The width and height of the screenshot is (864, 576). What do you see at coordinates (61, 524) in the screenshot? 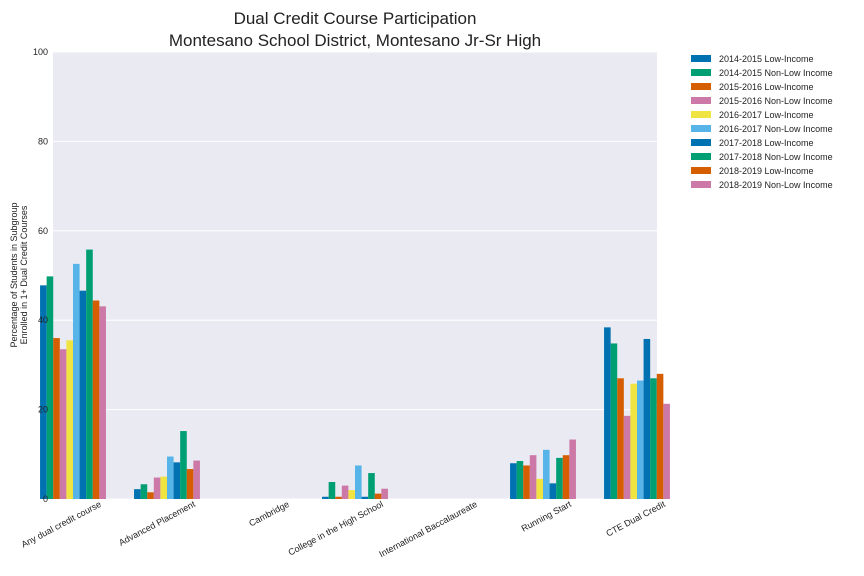
I see `x-tick-label: Any dual credit course` at bounding box center [61, 524].